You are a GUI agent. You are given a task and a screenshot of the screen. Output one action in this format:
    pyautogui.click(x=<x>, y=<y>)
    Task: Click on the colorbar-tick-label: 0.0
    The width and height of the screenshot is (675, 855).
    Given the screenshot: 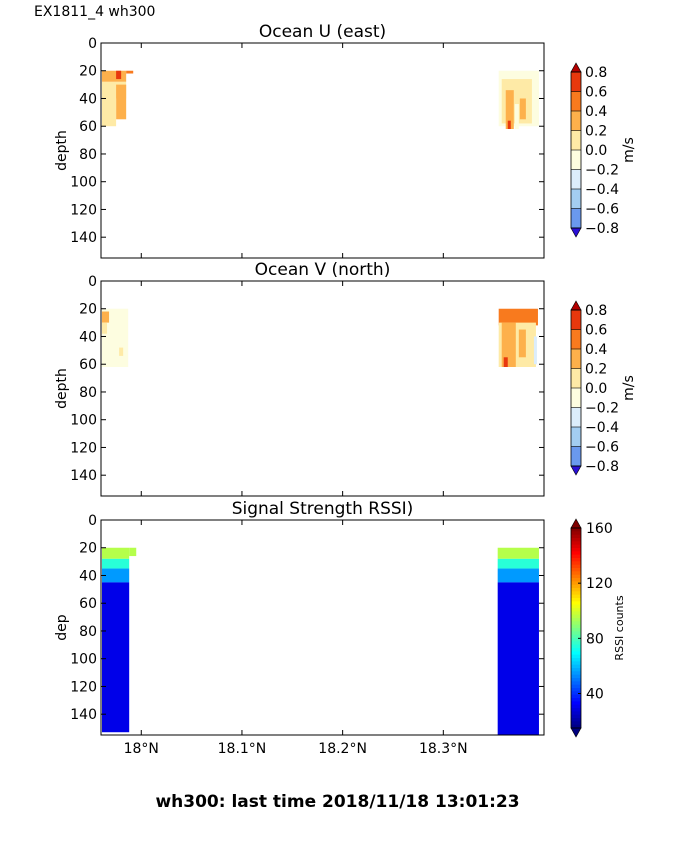 What is the action you would take?
    pyautogui.click(x=596, y=389)
    